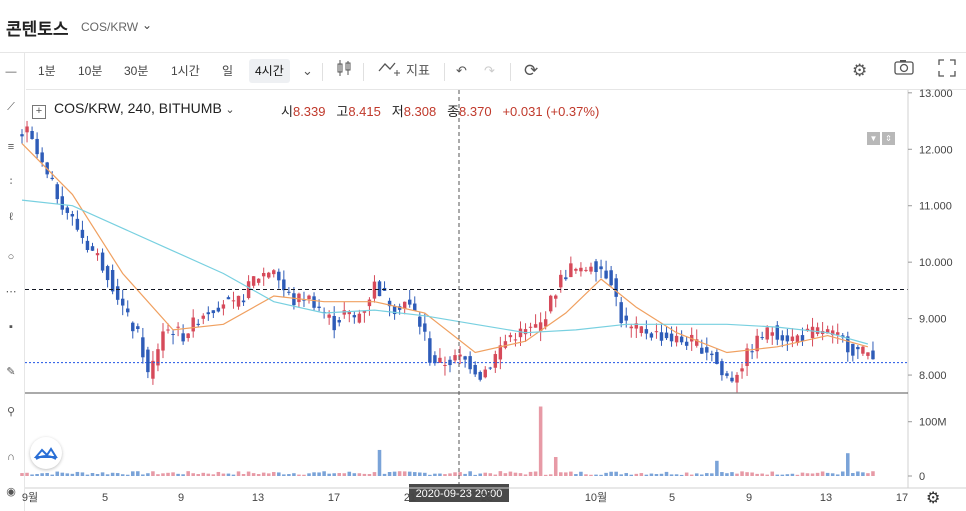 The width and height of the screenshot is (966, 511). Describe the element at coordinates (11, 182) in the screenshot. I see `pattern-icon: ∶` at that location.